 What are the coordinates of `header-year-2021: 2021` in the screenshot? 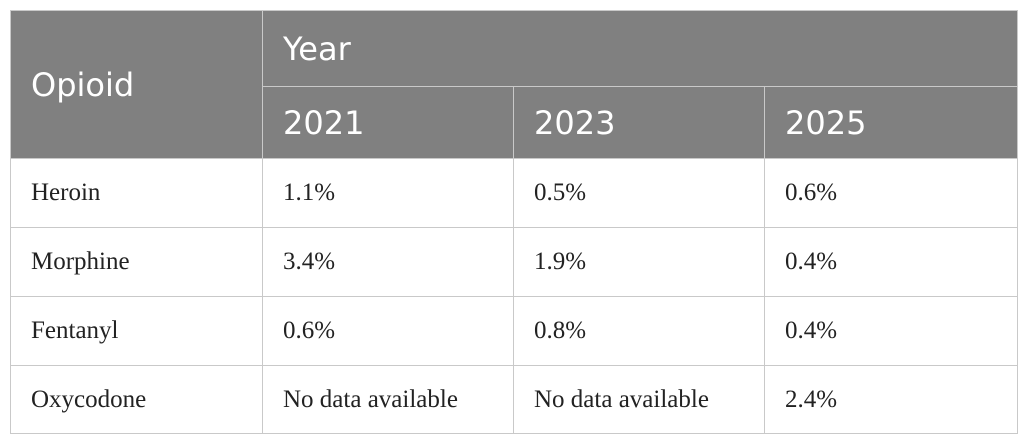 It's located at (388, 122).